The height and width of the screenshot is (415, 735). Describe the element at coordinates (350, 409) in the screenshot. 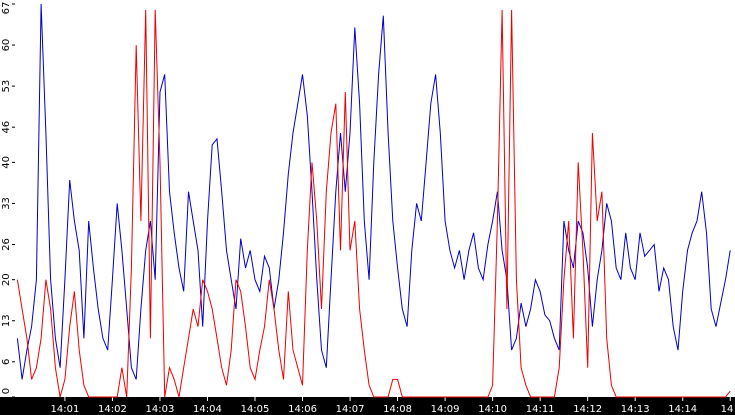

I see `x-tick-label: 14:07` at that location.